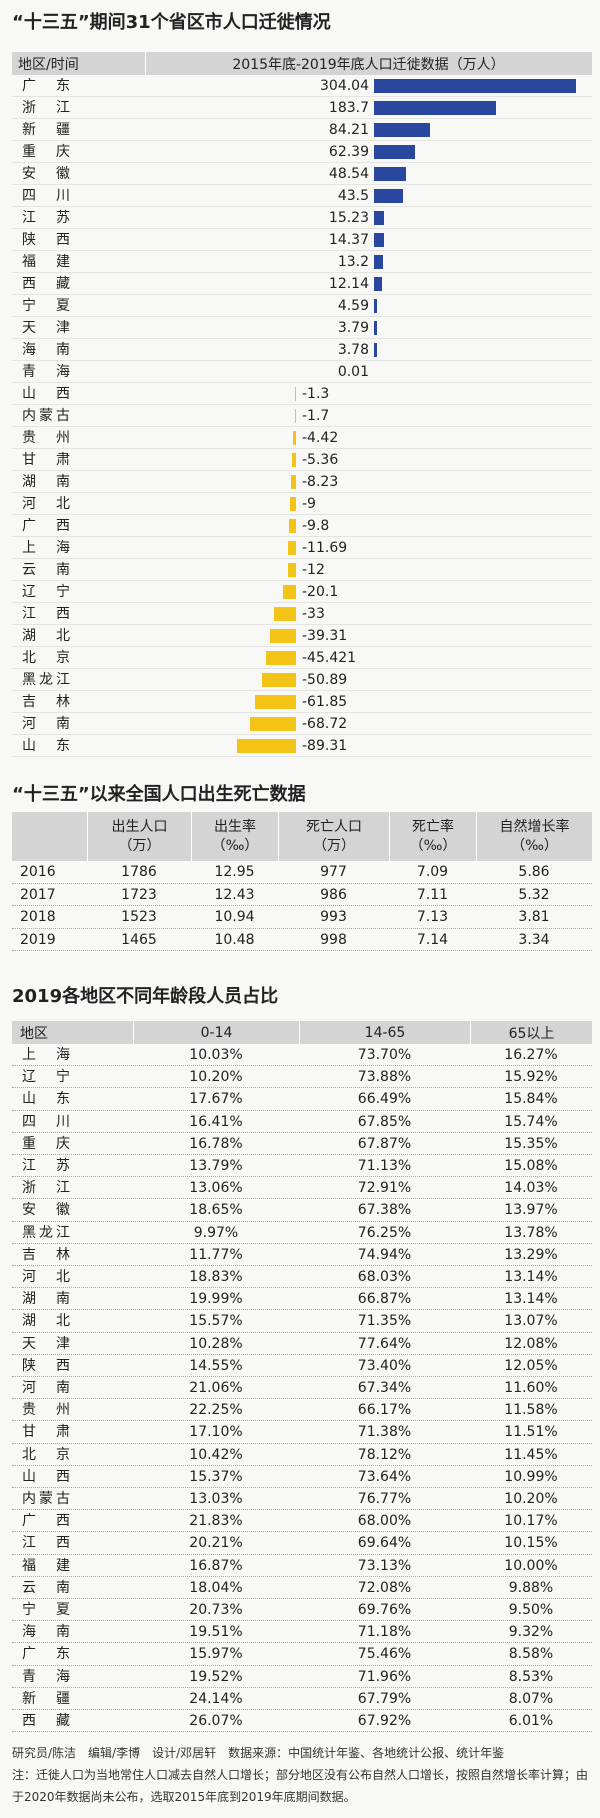 The image size is (600, 1818). I want to click on value-label: 183.7, so click(348, 108).